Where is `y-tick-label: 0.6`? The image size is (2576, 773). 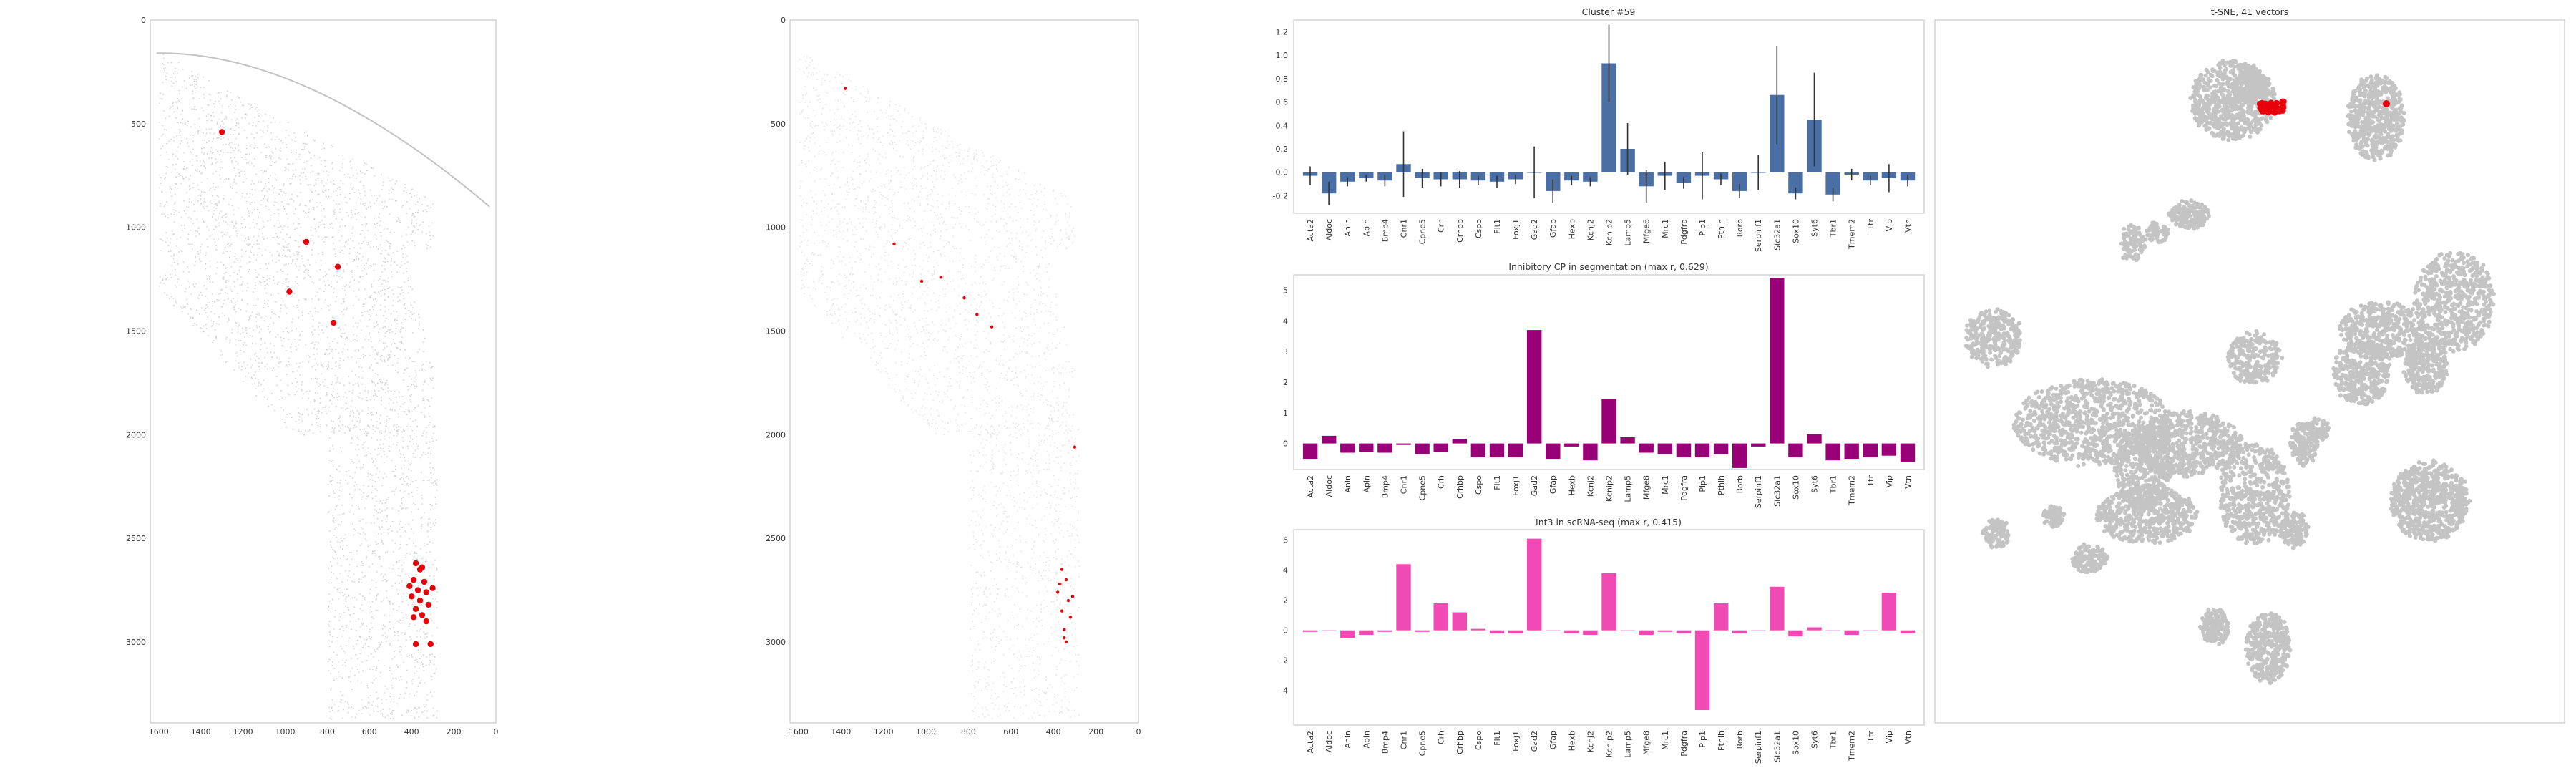 y-tick-label: 0.6 is located at coordinates (1282, 102).